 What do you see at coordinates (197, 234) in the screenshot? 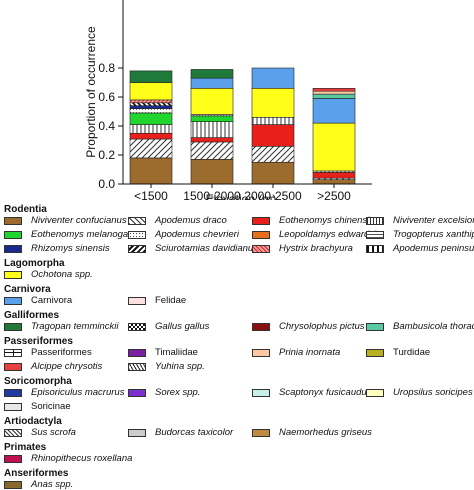
I see `legend-label: Apodemus chevrieri` at bounding box center [197, 234].